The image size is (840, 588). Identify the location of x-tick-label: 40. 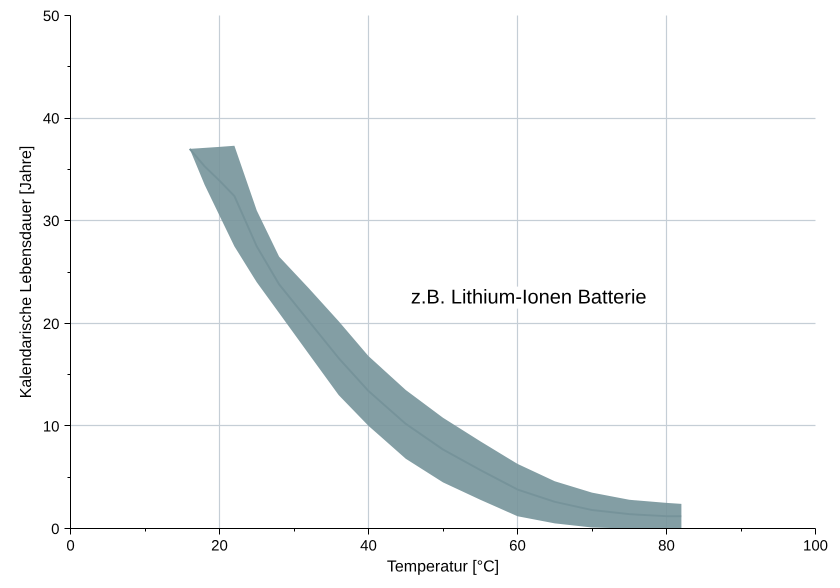
(368, 546).